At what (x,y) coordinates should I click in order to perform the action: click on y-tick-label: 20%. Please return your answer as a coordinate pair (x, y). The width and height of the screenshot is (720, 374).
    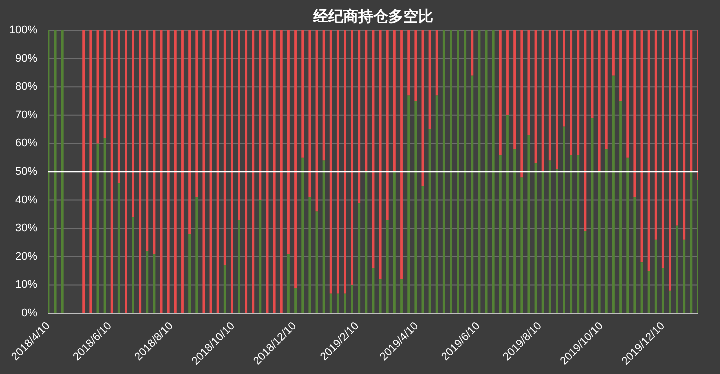
    Looking at the image, I should click on (26, 256).